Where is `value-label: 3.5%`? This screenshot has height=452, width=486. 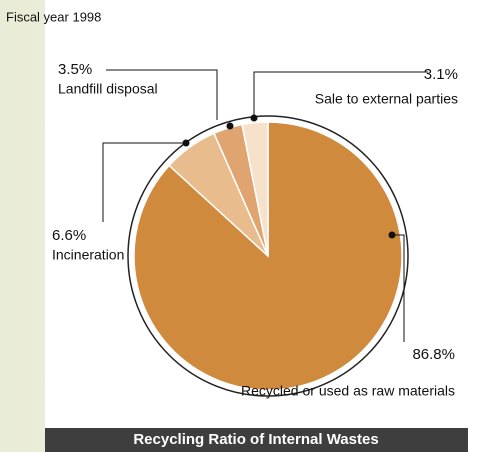 value-label: 3.5% is located at coordinates (75, 69).